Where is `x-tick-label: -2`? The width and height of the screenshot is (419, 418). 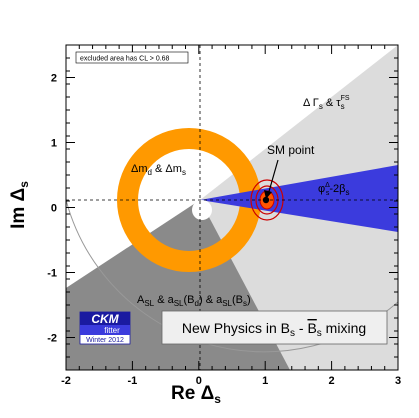
x-tick-label: -2 is located at coordinates (66, 381).